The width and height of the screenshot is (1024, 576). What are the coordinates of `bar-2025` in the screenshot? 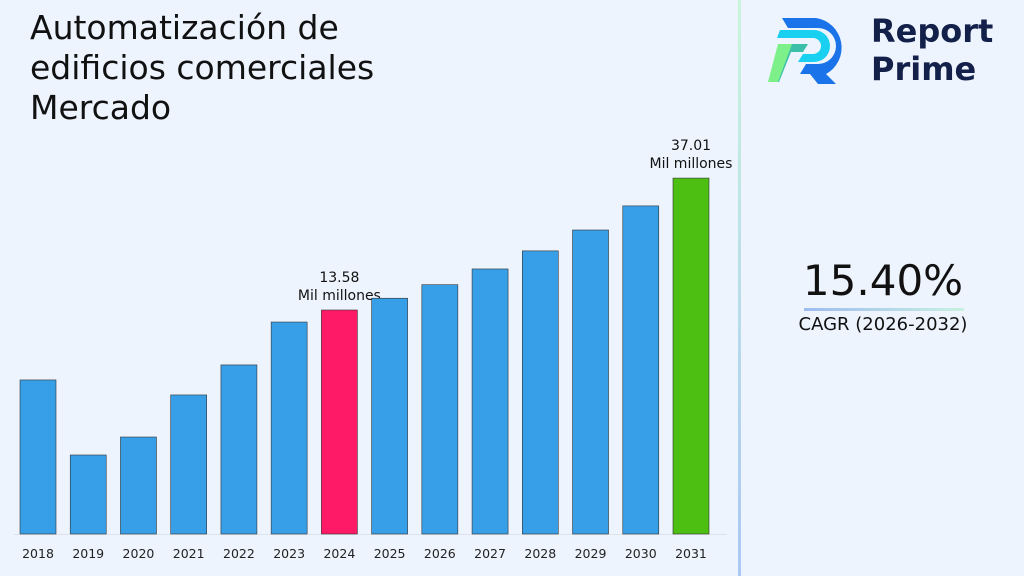 It's located at (389, 416).